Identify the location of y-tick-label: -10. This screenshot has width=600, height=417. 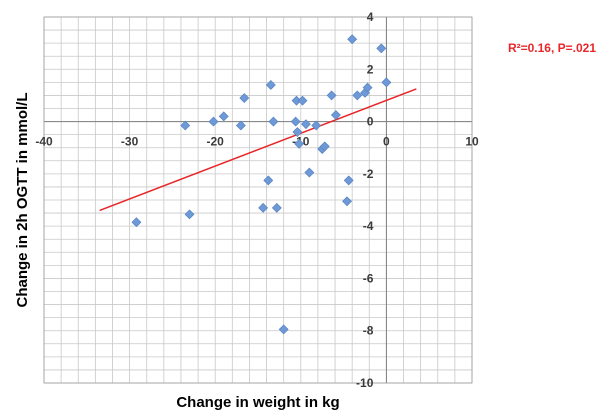
(365, 383).